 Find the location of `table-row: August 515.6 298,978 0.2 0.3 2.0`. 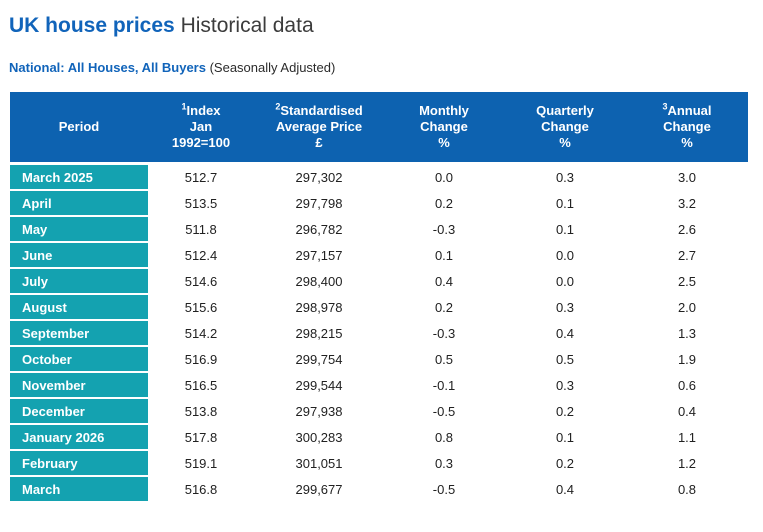

table-row: August 515.6 298,978 0.2 0.3 2.0 is located at coordinates (379, 307).